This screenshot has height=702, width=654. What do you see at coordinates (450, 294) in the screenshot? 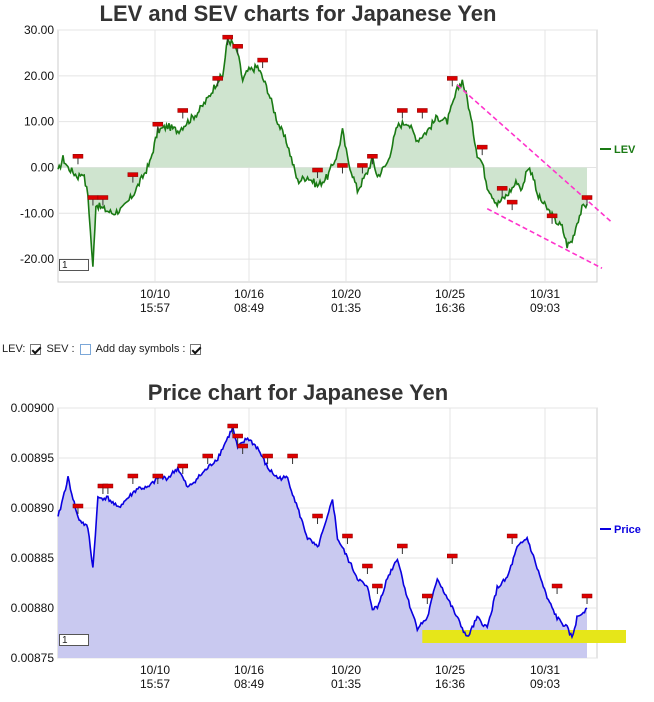
I see `lev-x-tick-date: 10/25` at bounding box center [450, 294].